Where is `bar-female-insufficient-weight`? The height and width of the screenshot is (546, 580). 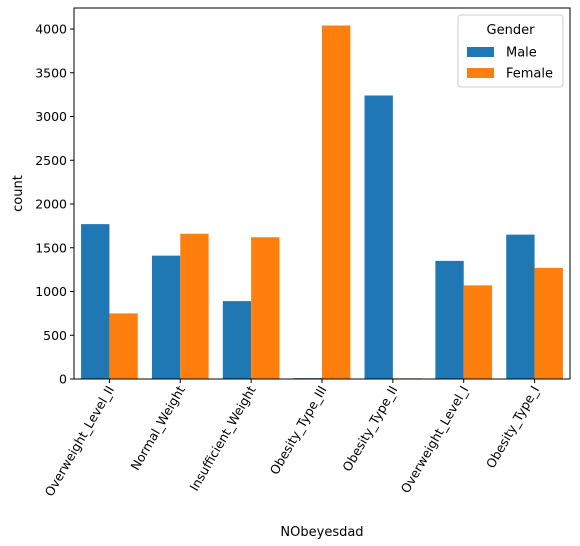
bar-female-insufficient-weight is located at coordinates (265, 308).